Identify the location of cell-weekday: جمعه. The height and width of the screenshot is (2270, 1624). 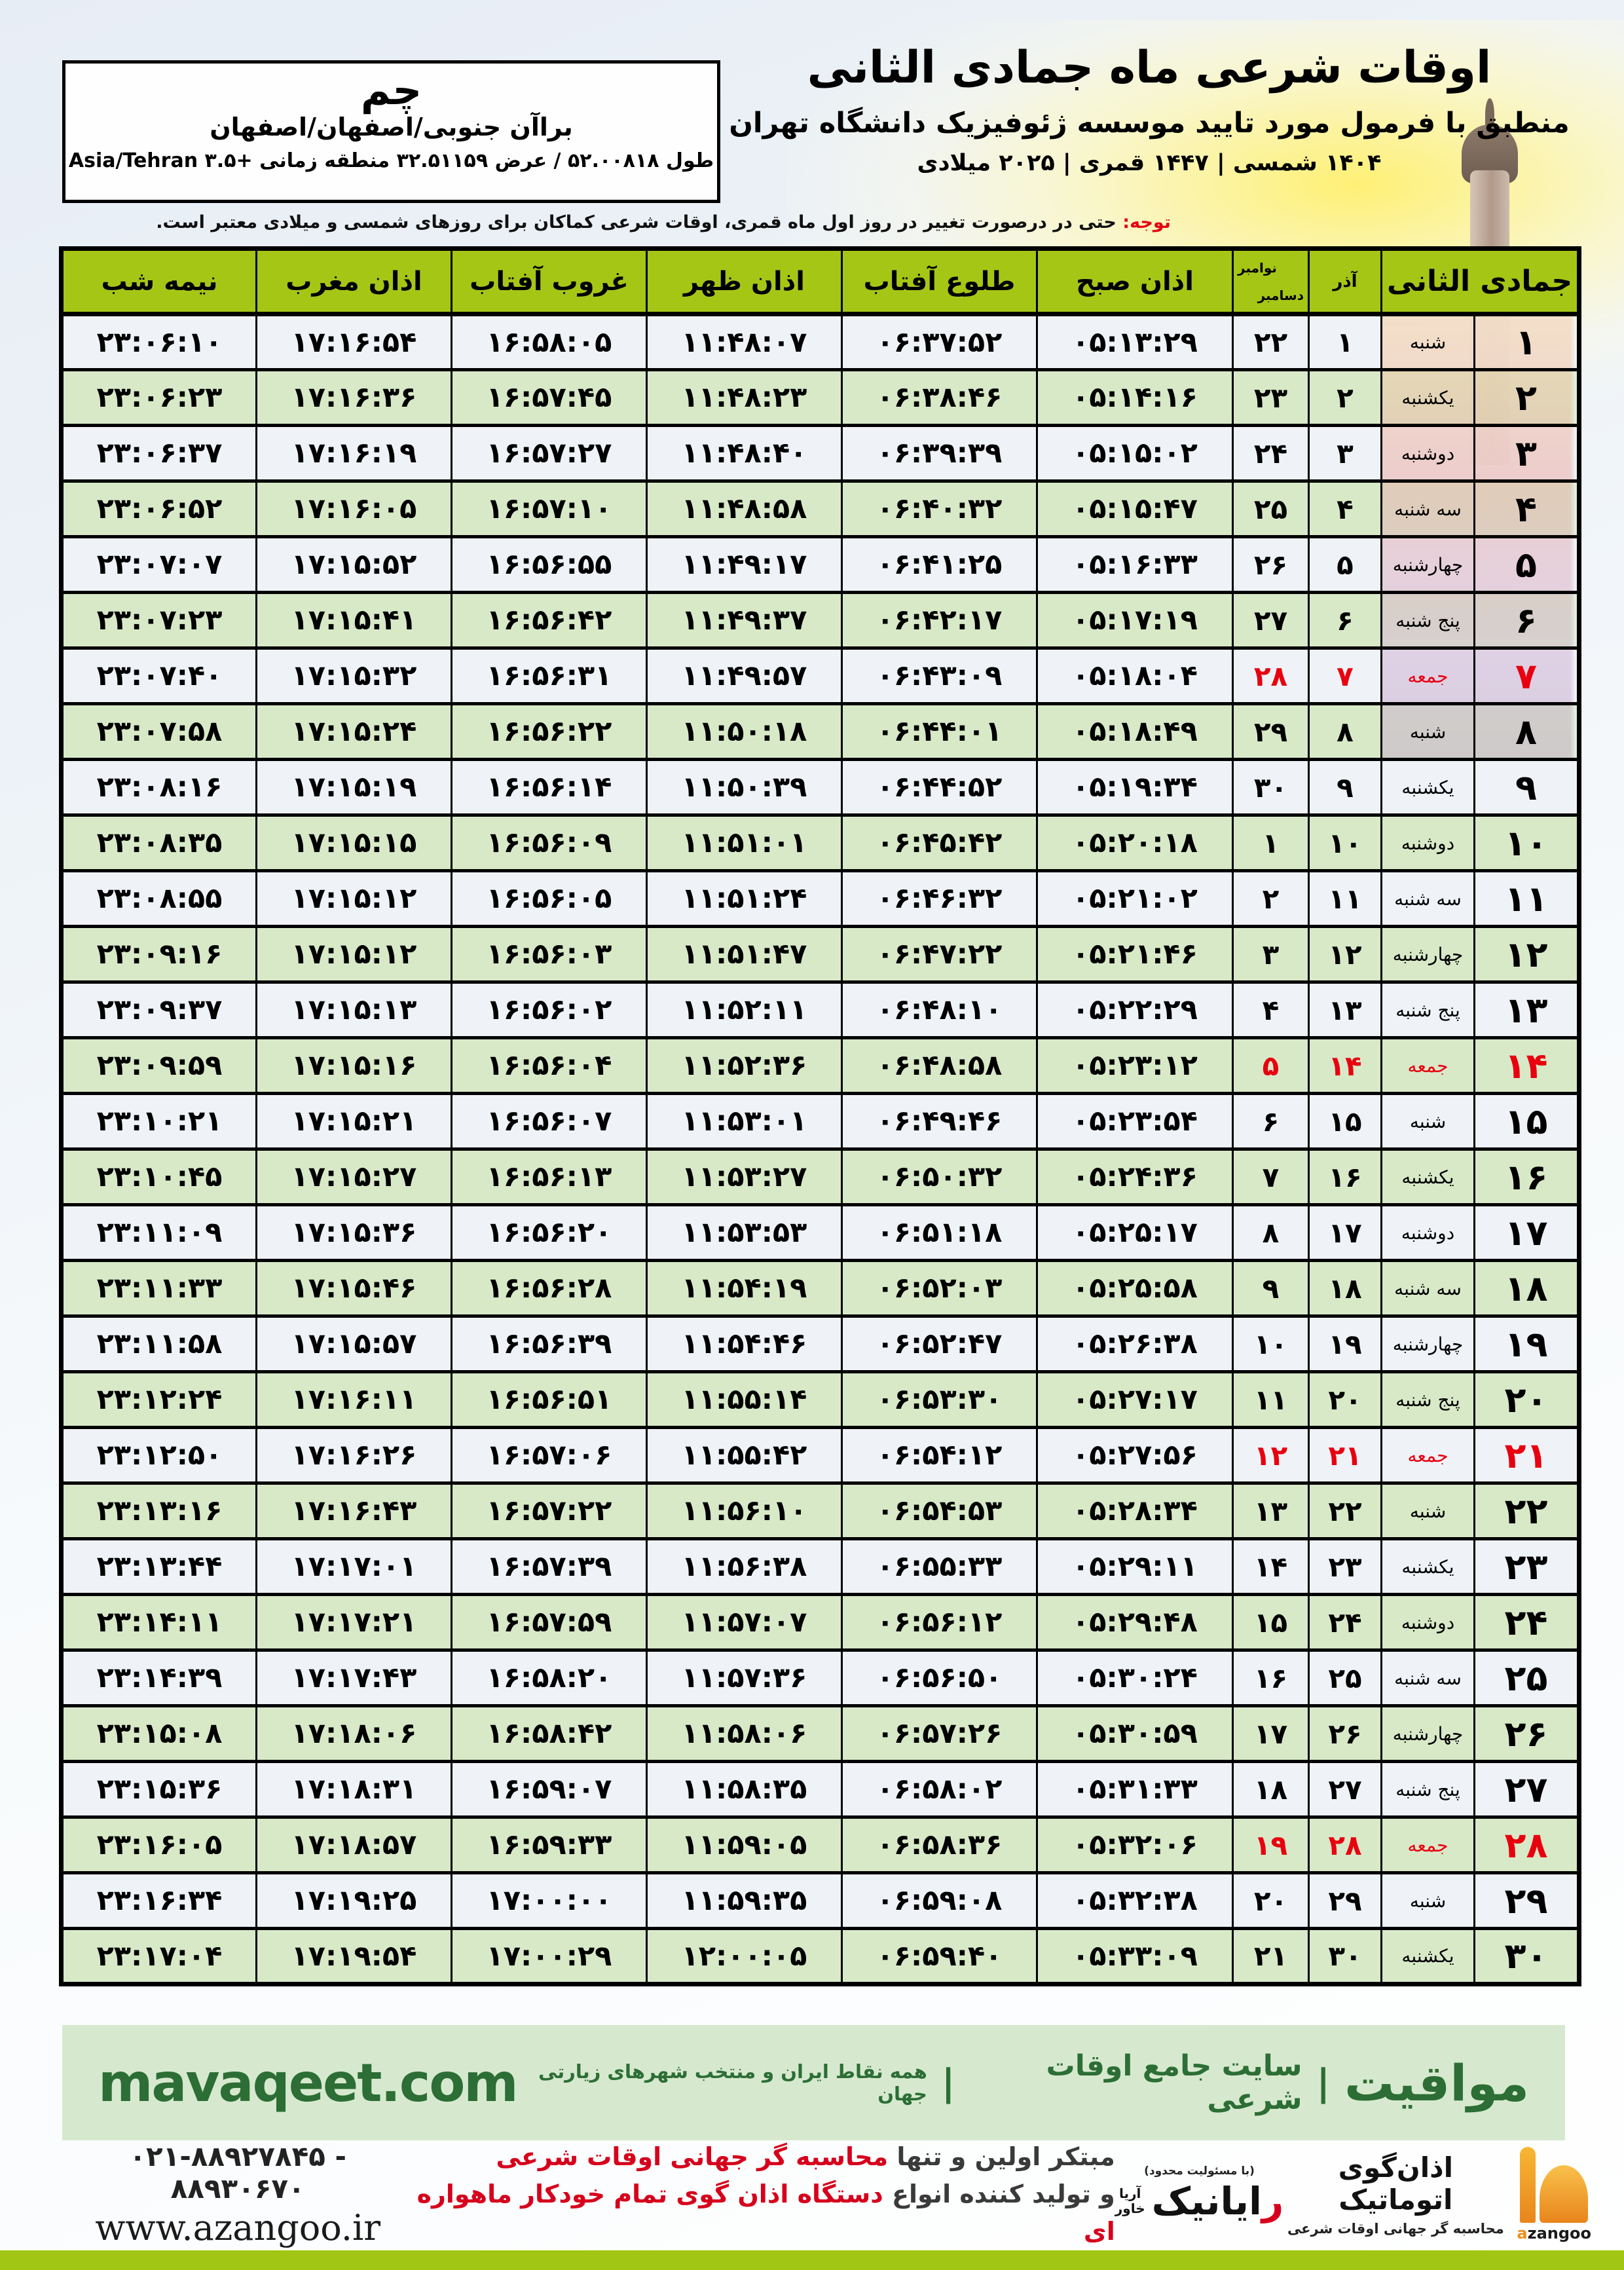
(1428, 1455).